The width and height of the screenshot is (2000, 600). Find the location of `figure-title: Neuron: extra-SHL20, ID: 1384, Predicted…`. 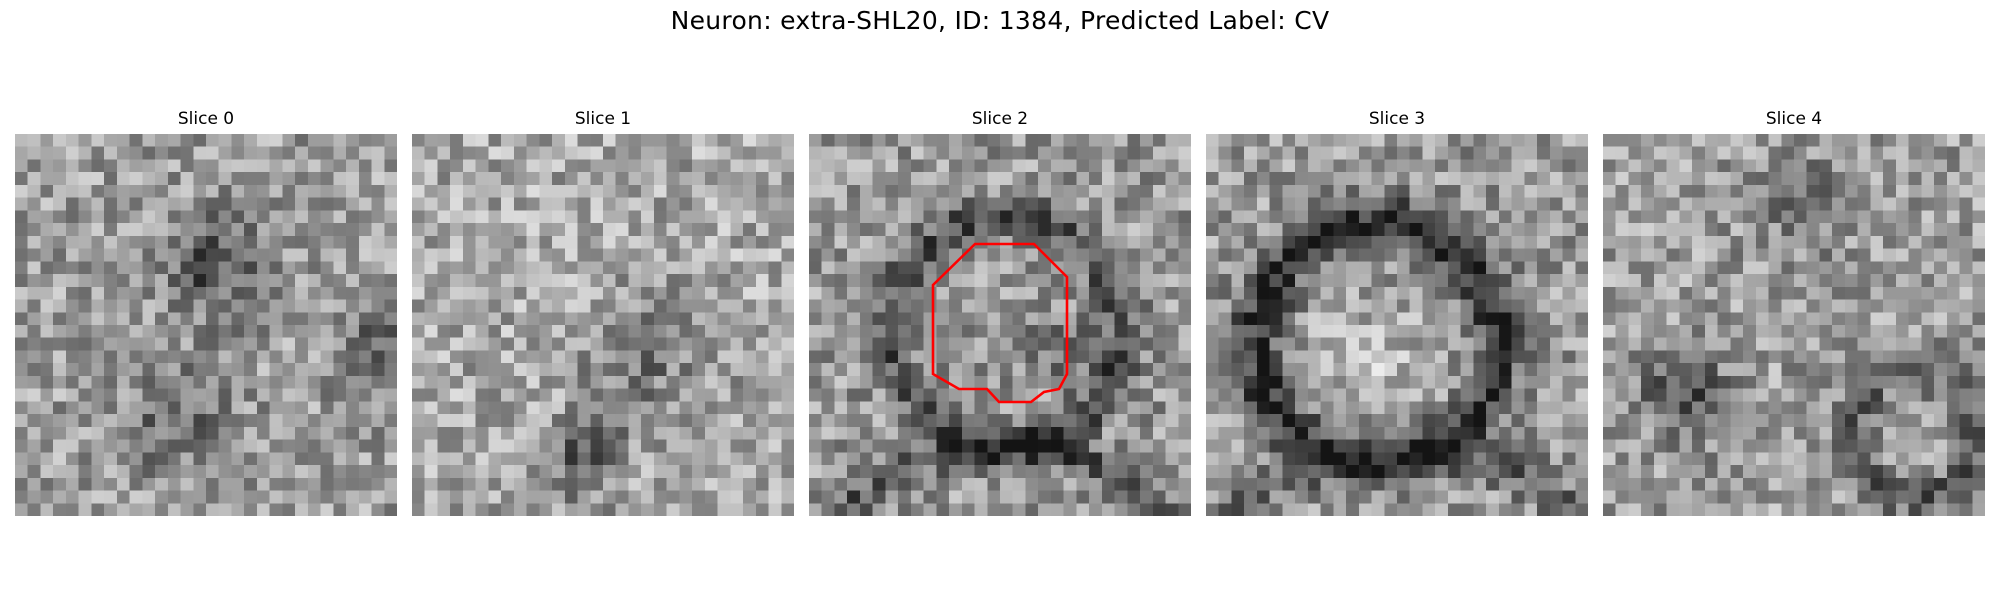

figure-title: Neuron: extra-SHL20, ID: 1384, Predicted… is located at coordinates (1000, 20).